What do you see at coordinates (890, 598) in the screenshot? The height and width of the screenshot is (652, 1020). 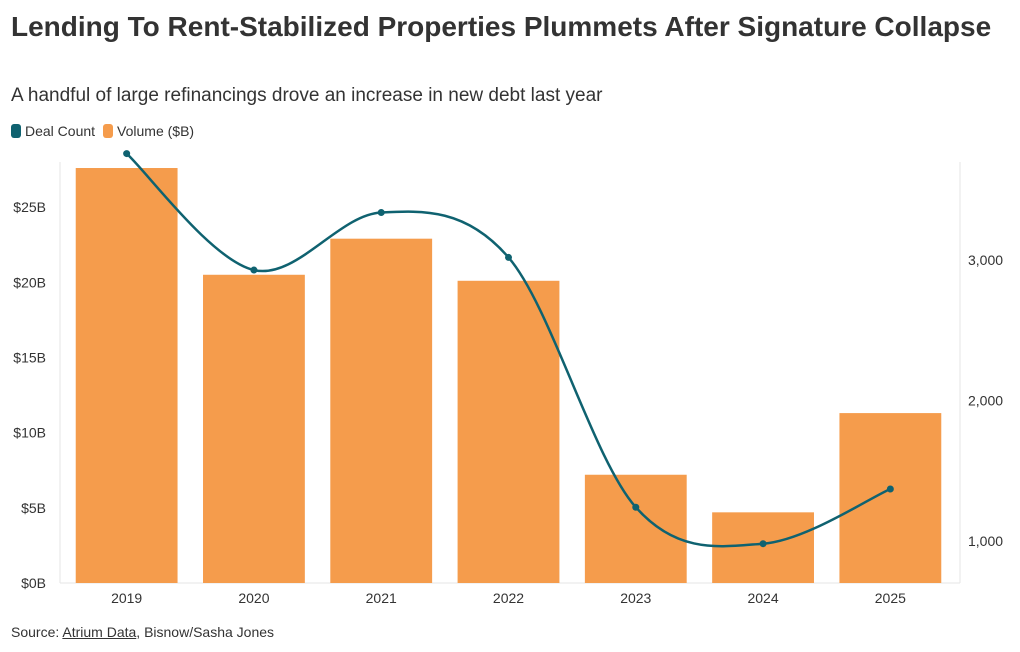 I see `x-tick-label: 2025` at bounding box center [890, 598].